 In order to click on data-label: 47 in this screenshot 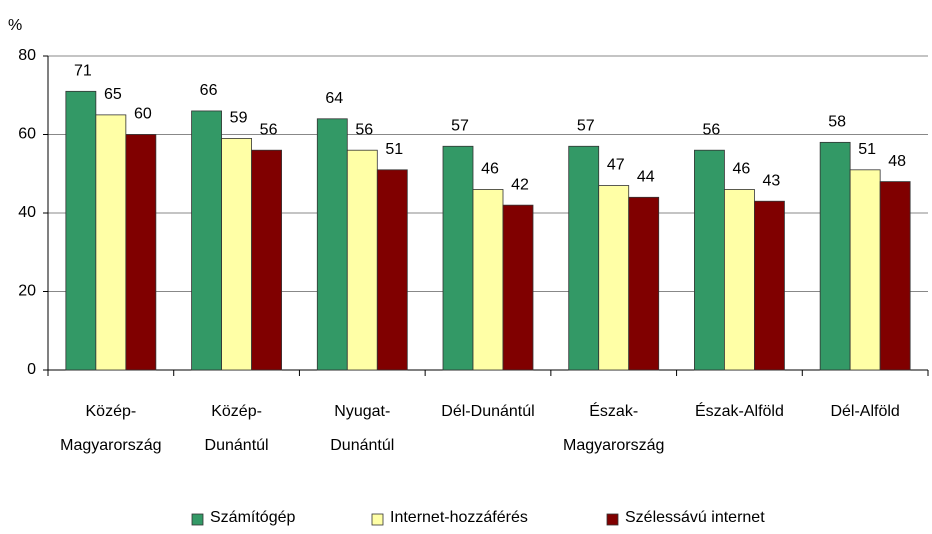, I will do `click(616, 165)`.